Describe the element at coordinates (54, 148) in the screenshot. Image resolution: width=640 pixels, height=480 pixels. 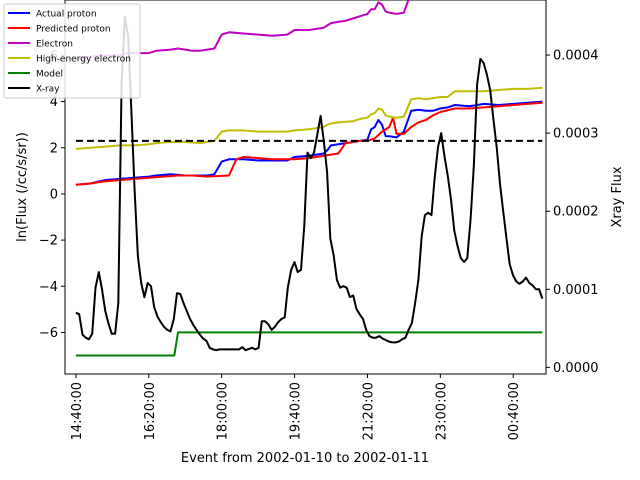
I see `left-y-tick-label: 2` at that location.